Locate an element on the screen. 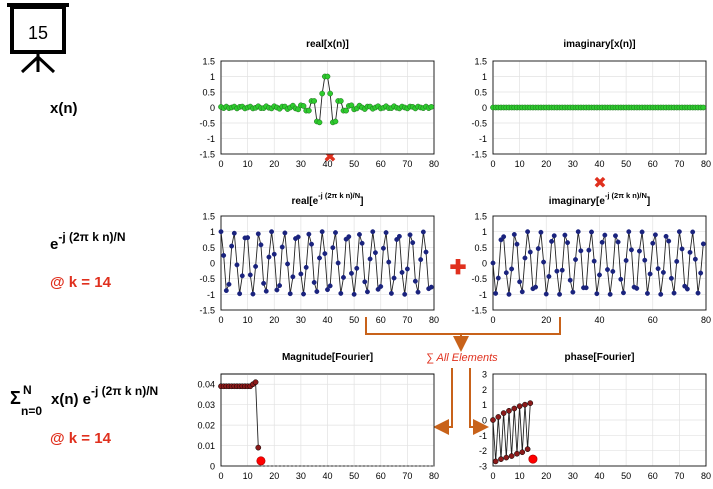 Image resolution: width=713 pixels, height=489 pixels. plot-title: real[e-j (2π k n)/N] is located at coordinates (327, 199).